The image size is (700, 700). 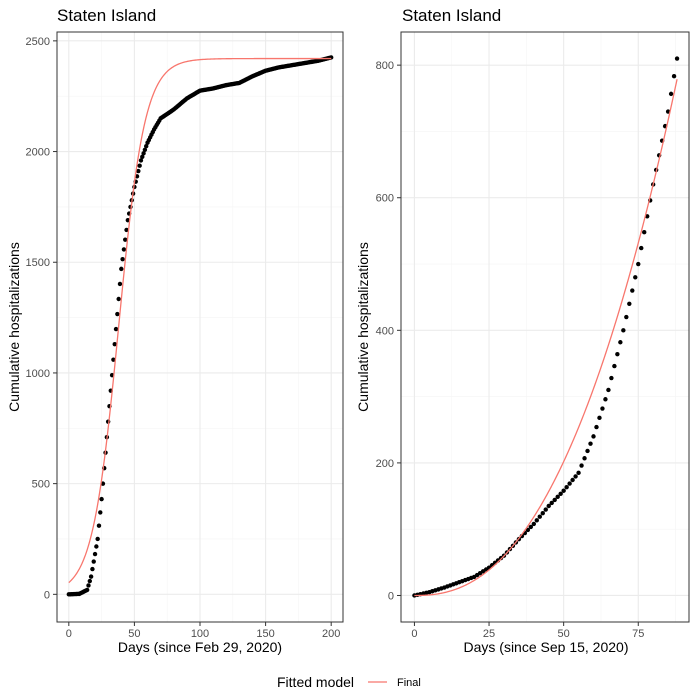 I want to click on x-tick-label: 100, so click(x=200, y=634).